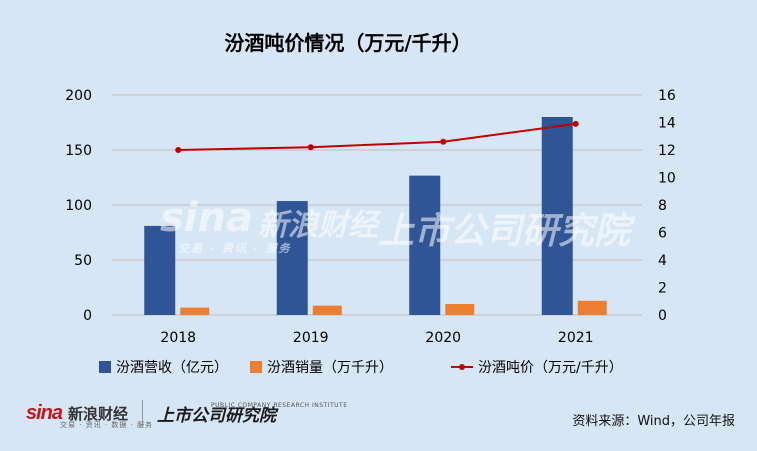 The width and height of the screenshot is (757, 451). What do you see at coordinates (377, 136) in the screenshot?
I see `series-line-price` at bounding box center [377, 136].